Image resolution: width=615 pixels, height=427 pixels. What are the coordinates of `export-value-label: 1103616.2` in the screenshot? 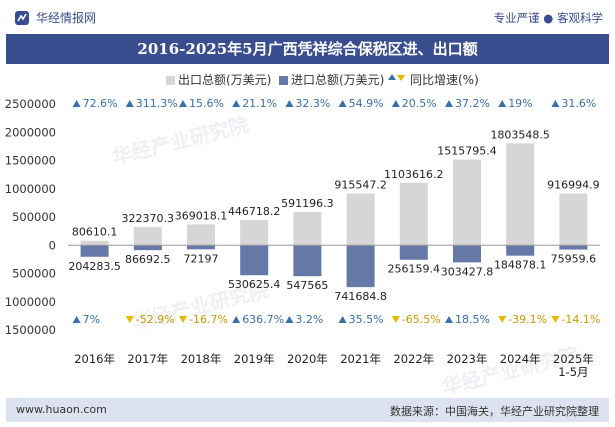 It's located at (414, 174).